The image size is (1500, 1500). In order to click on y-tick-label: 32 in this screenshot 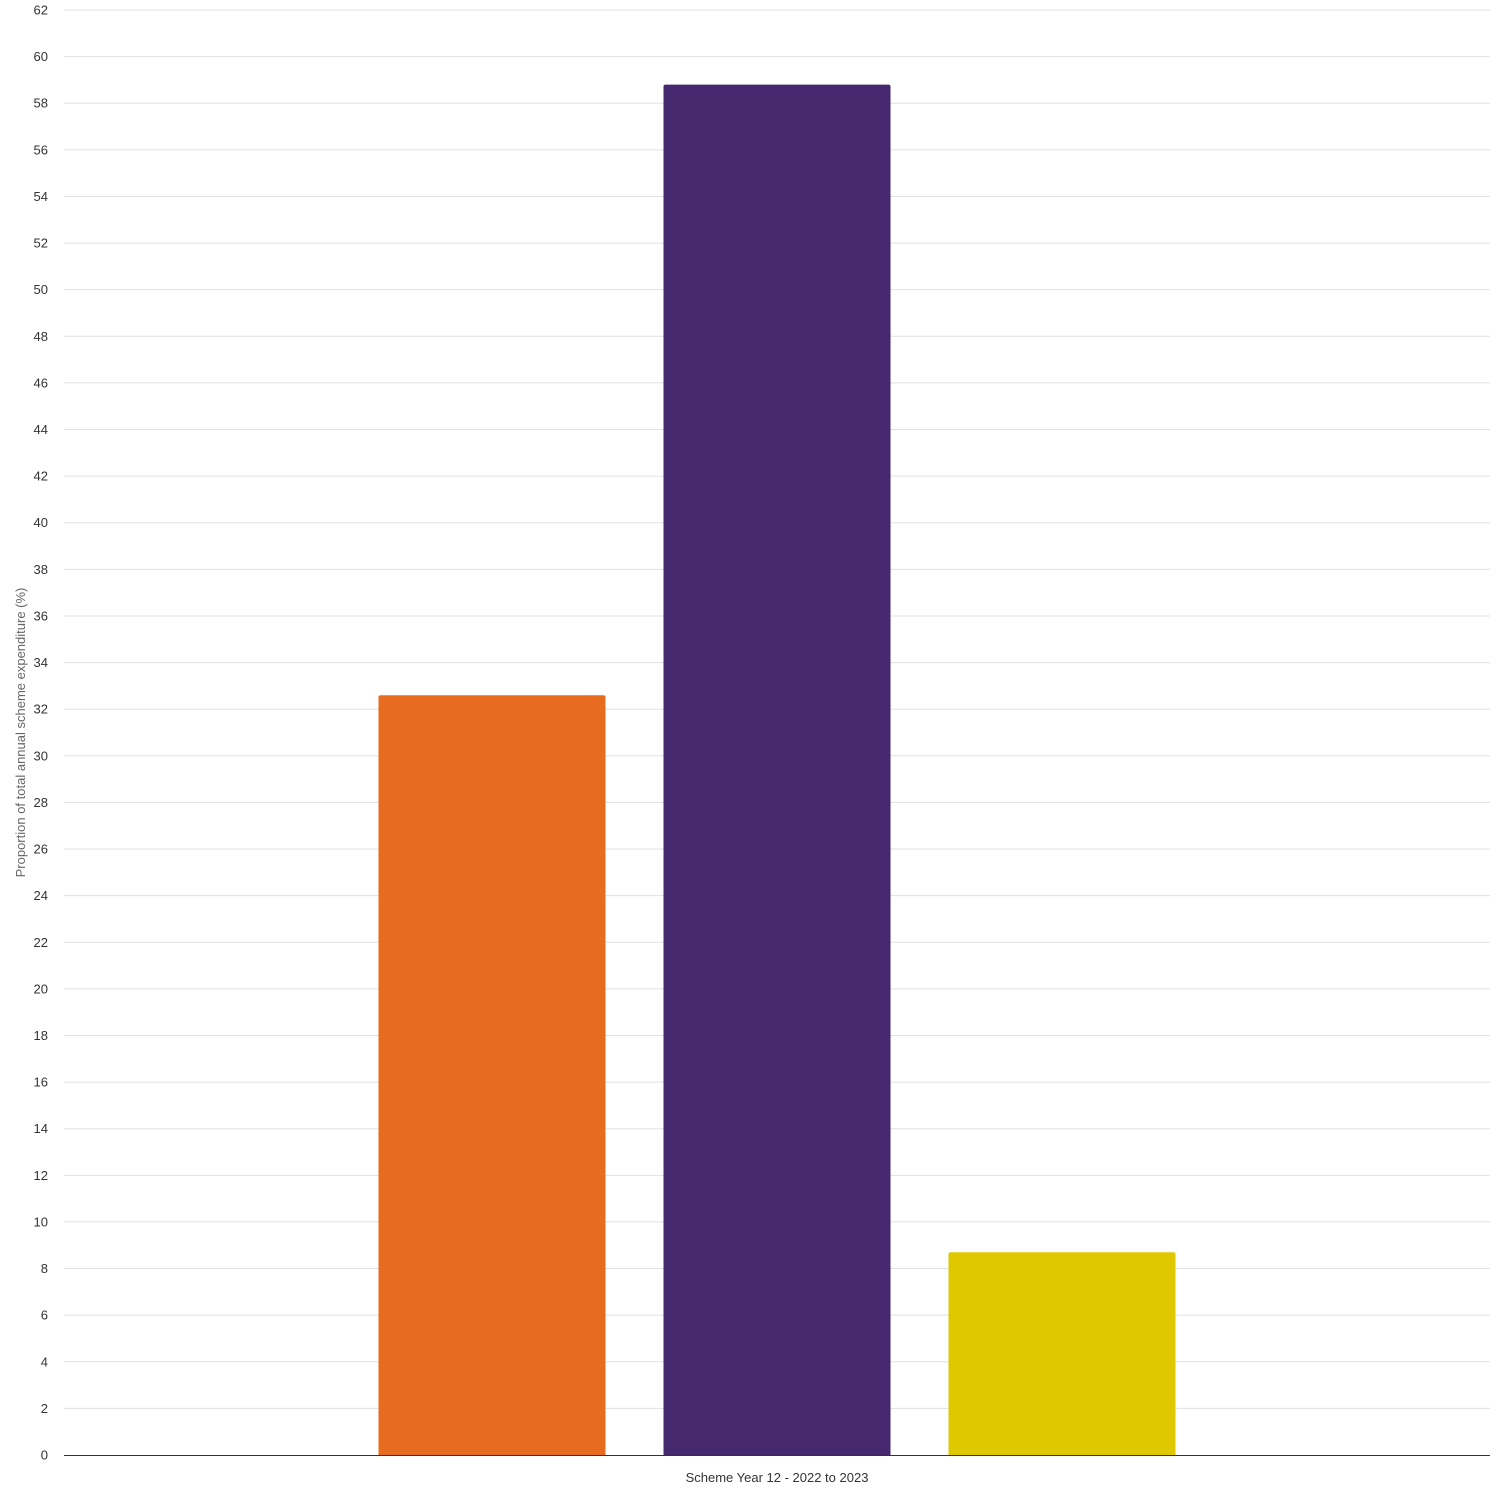, I will do `click(41, 709)`.